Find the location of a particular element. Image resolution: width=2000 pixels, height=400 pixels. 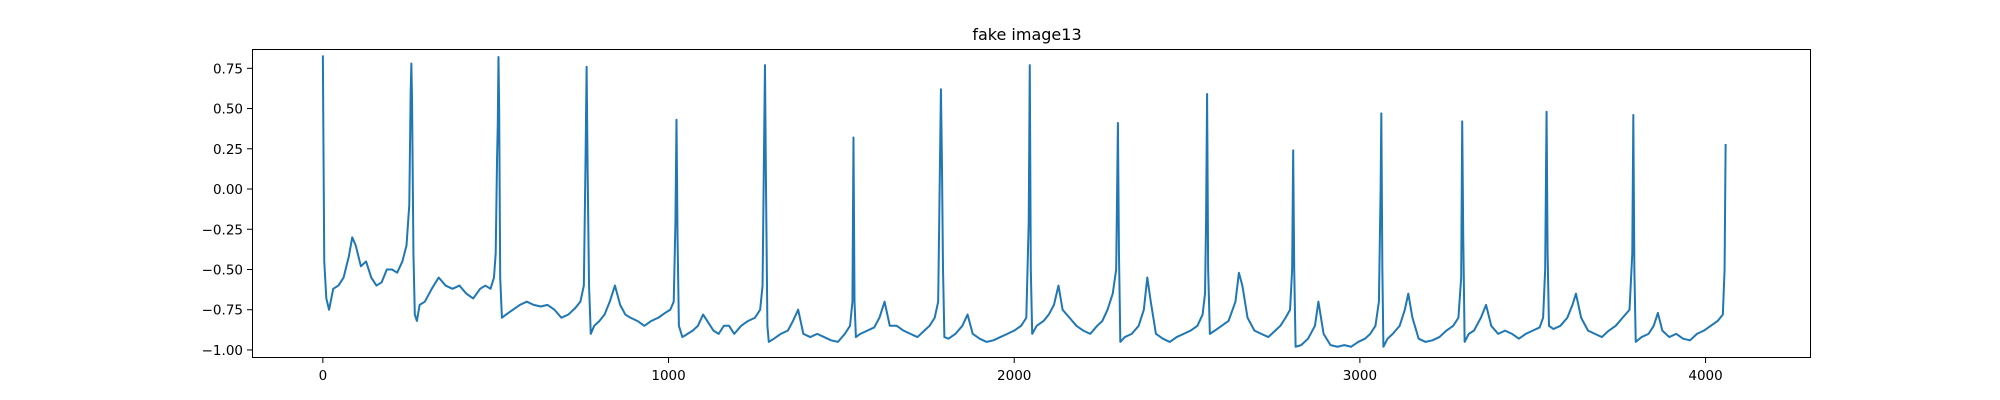

y-tick-label: 0.00 is located at coordinates (228, 190).